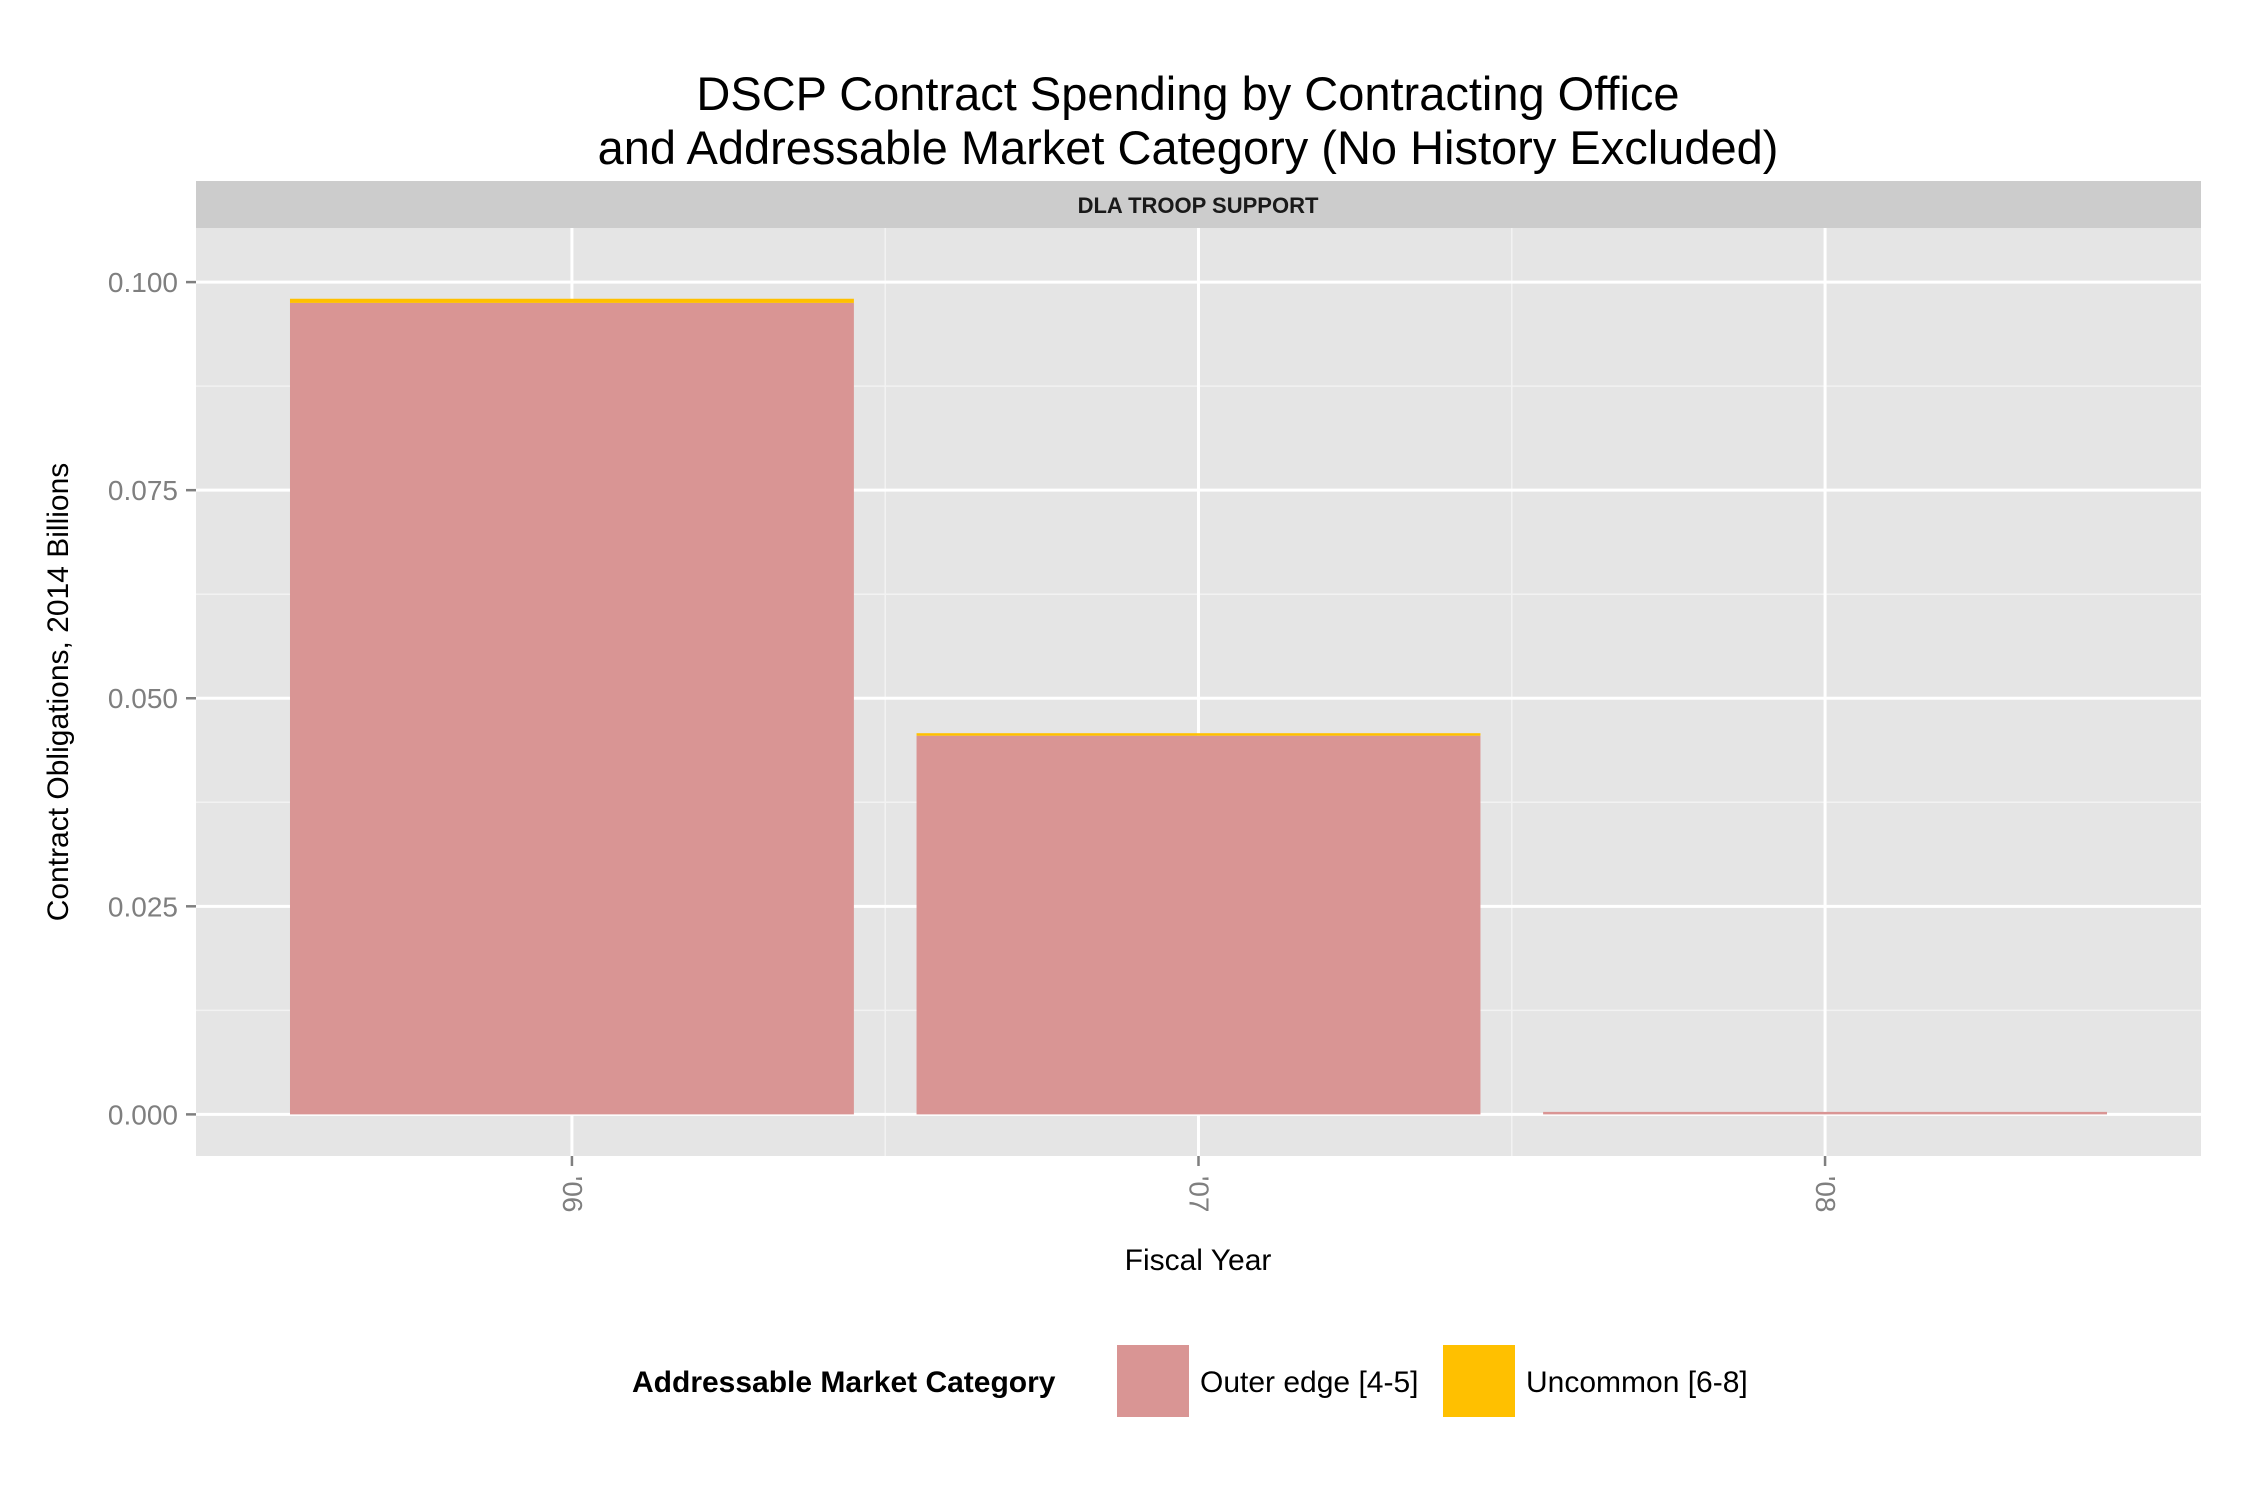 The width and height of the screenshot is (2250, 1500). What do you see at coordinates (143, 906) in the screenshot?
I see `y-tick-label: 0.025` at bounding box center [143, 906].